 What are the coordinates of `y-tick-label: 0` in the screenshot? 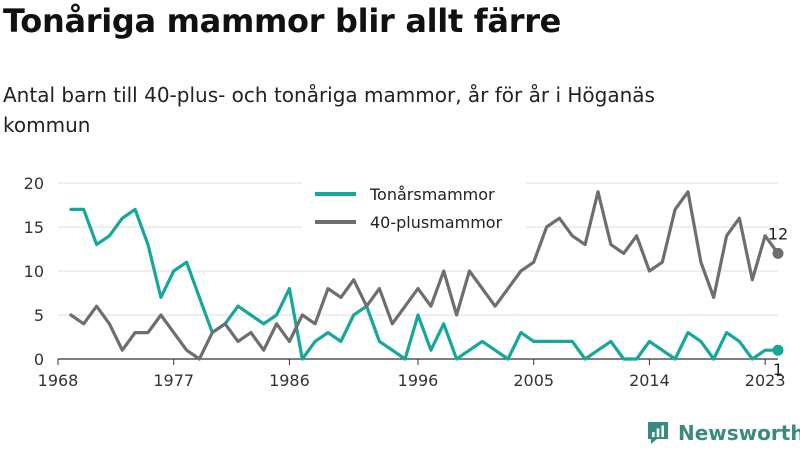 It's located at (39, 359).